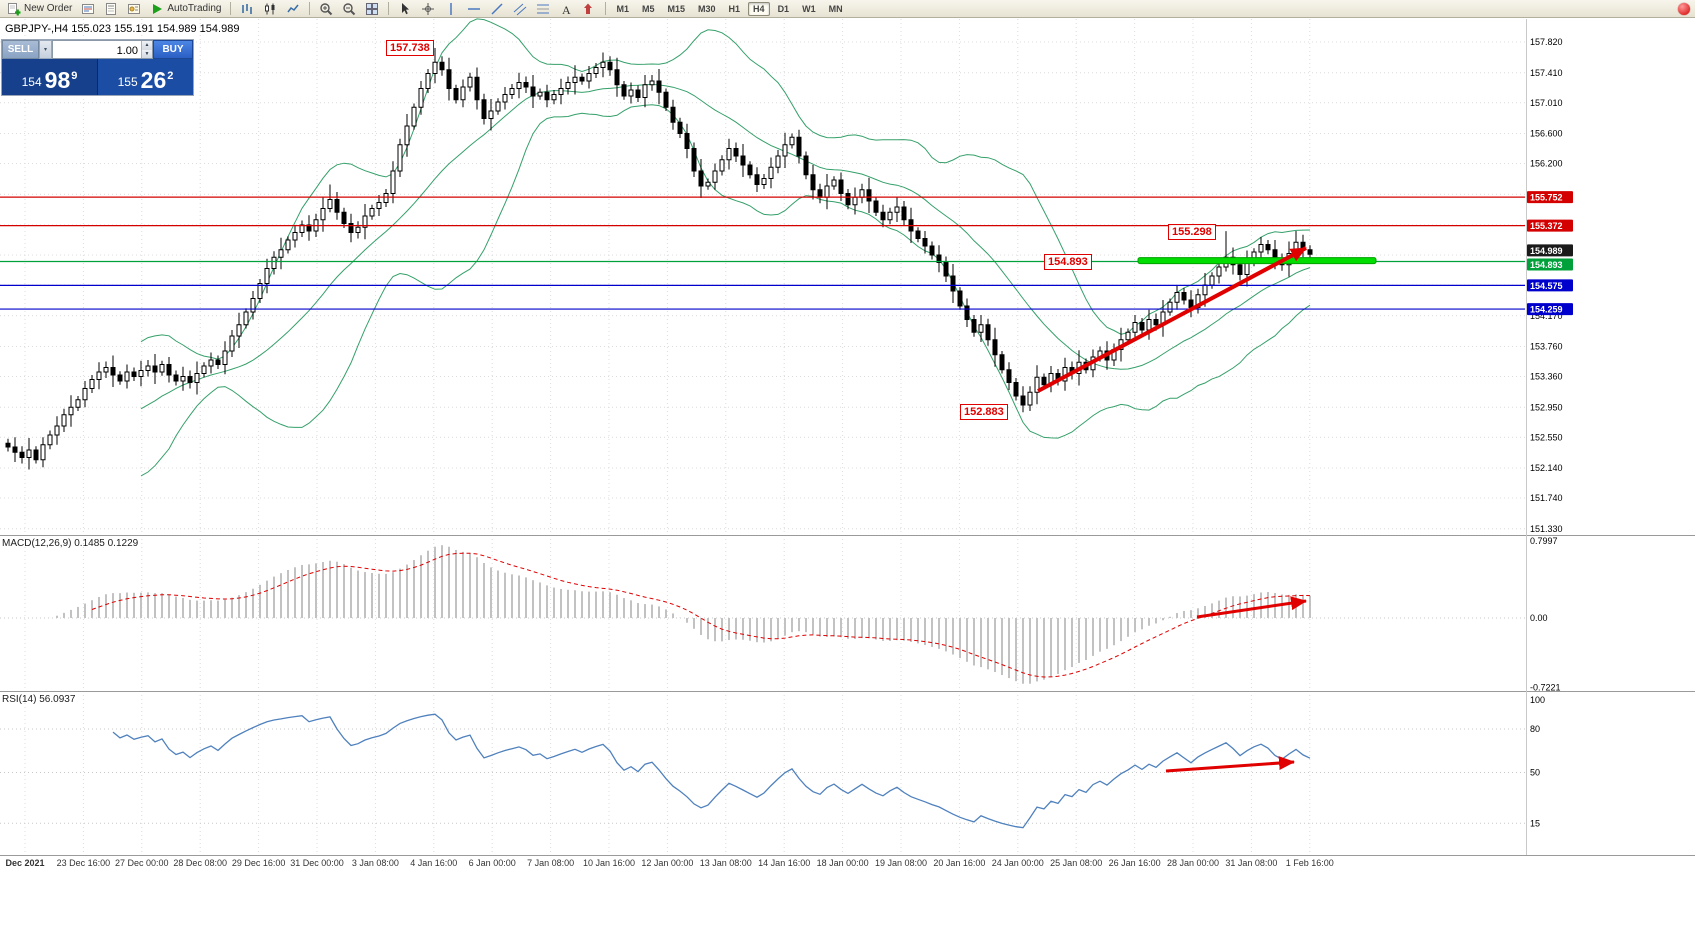 The image size is (1695, 941). Describe the element at coordinates (1076, 863) in the screenshot. I see `time-axis-label: 25 Jan 08:00` at that location.